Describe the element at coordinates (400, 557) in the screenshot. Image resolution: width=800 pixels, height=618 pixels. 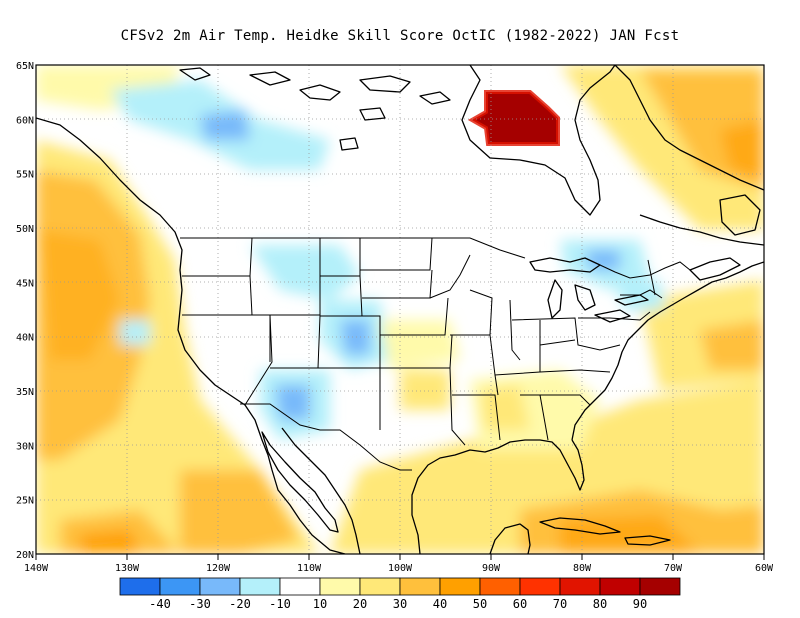
I see `axis-ticks` at that location.